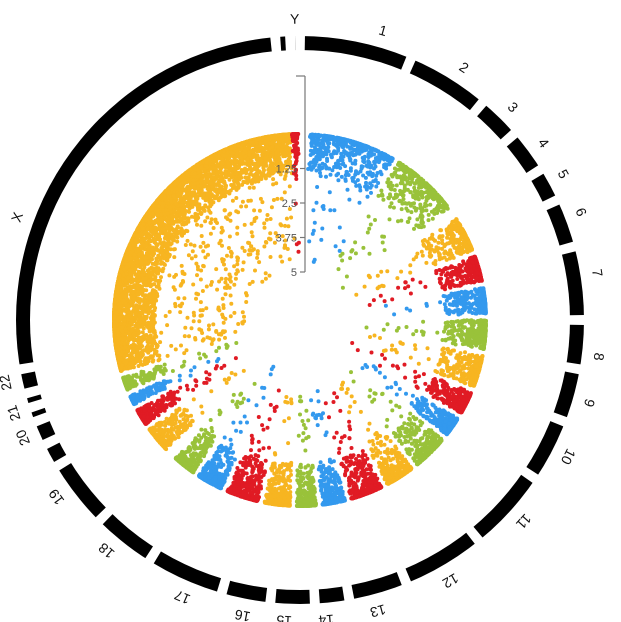 Image resolution: width=621 pixels, height=622 pixels. Describe the element at coordinates (56, 497) in the screenshot. I see `chromosome-label-19: 19` at that location.